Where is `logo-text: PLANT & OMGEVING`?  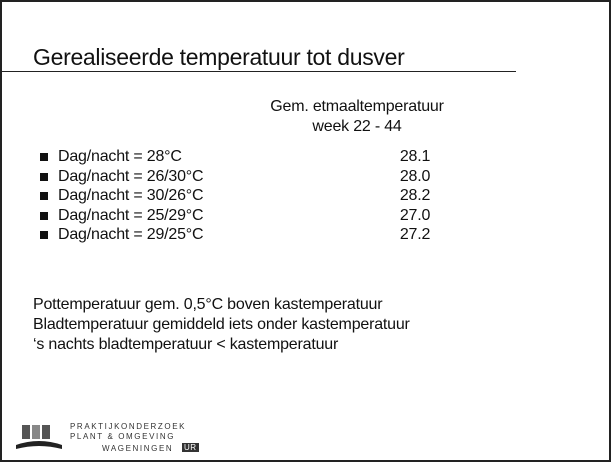
logo-text: PLANT & OMGEVING is located at coordinates (123, 436).